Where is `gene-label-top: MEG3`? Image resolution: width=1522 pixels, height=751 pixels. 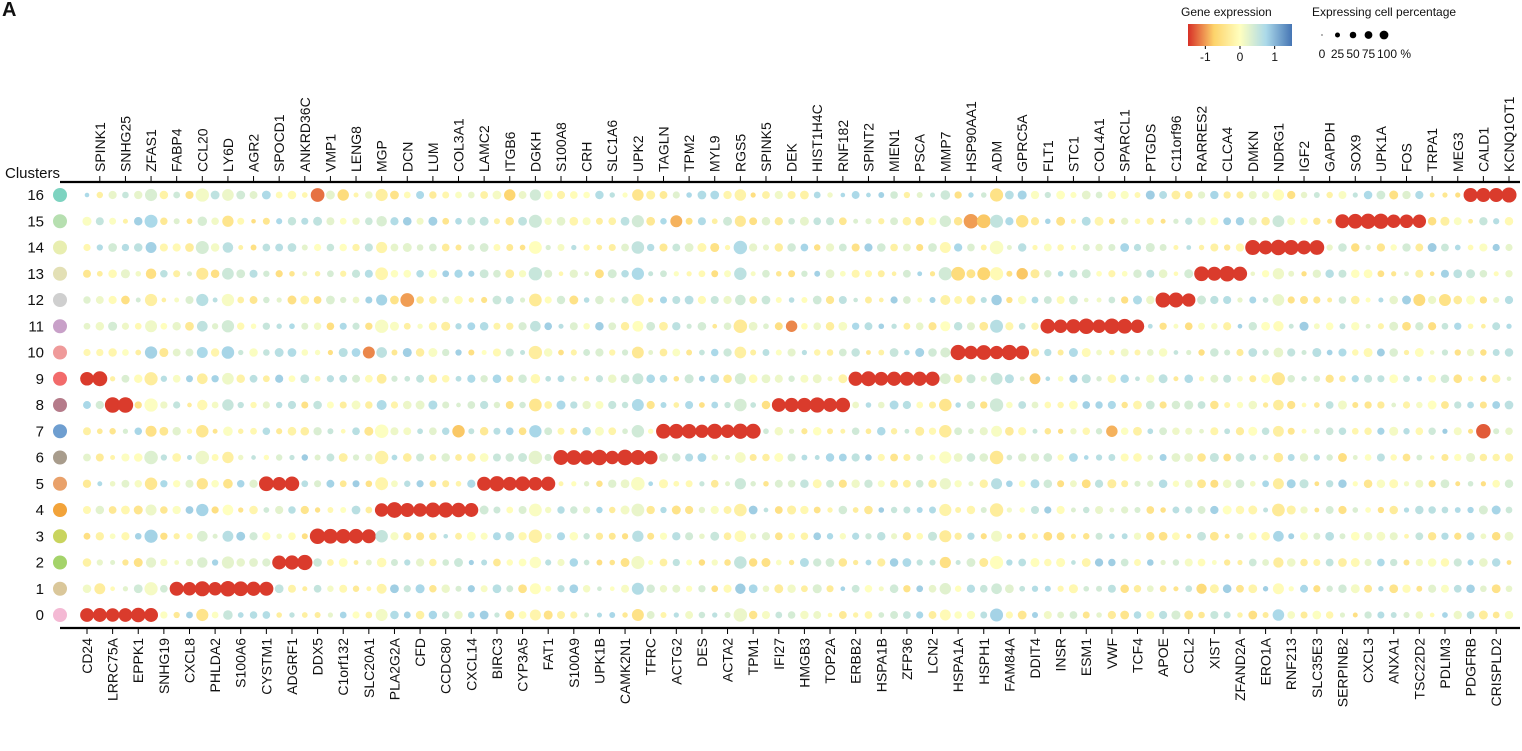
gene-label-top: MEG3 is located at coordinates (1458, 152).